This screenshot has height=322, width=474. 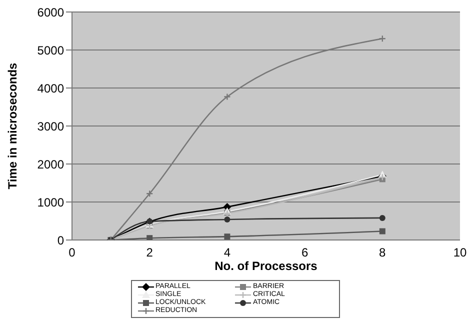 What do you see at coordinates (60, 240) in the screenshot?
I see `y-tick-label: 0` at bounding box center [60, 240].